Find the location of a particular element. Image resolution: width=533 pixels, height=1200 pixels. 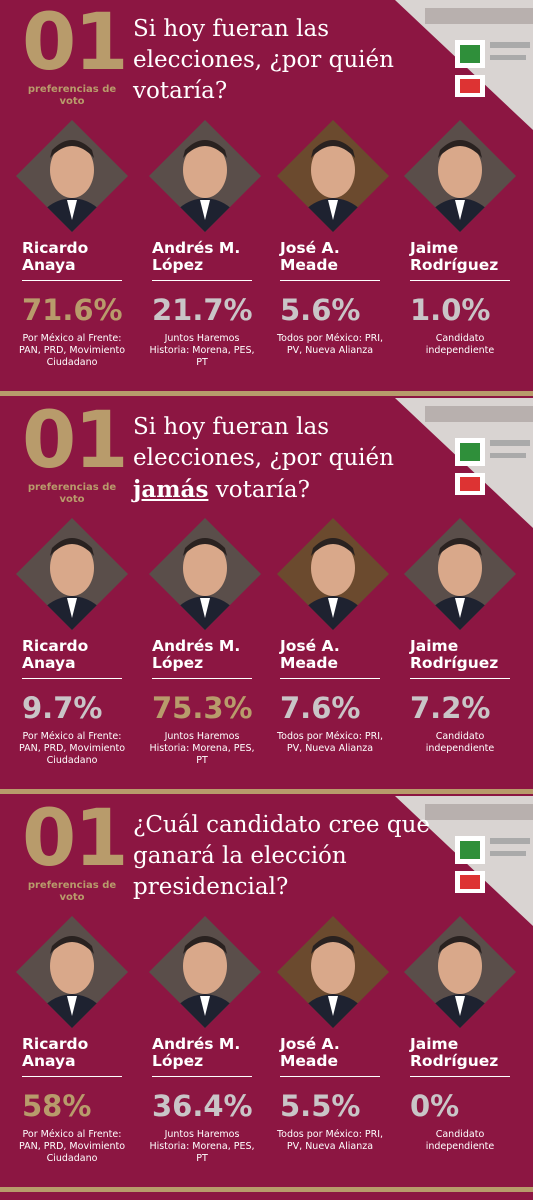

percent: 9.7% is located at coordinates (62, 708).